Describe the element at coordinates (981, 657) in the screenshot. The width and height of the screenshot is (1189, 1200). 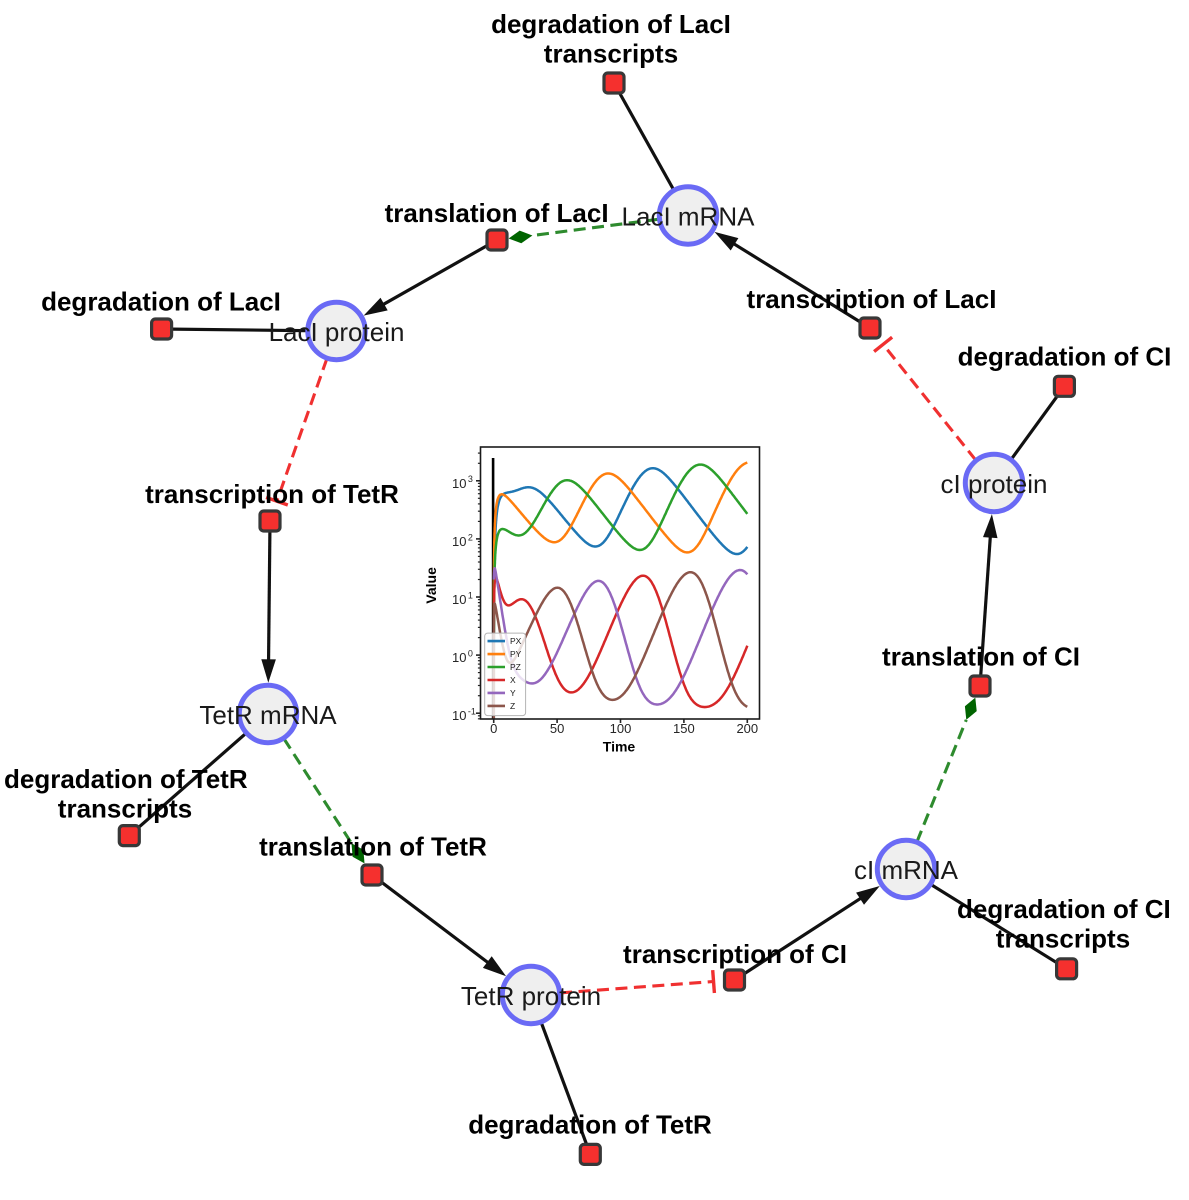
I see `svg-text: translation of CI` at that location.